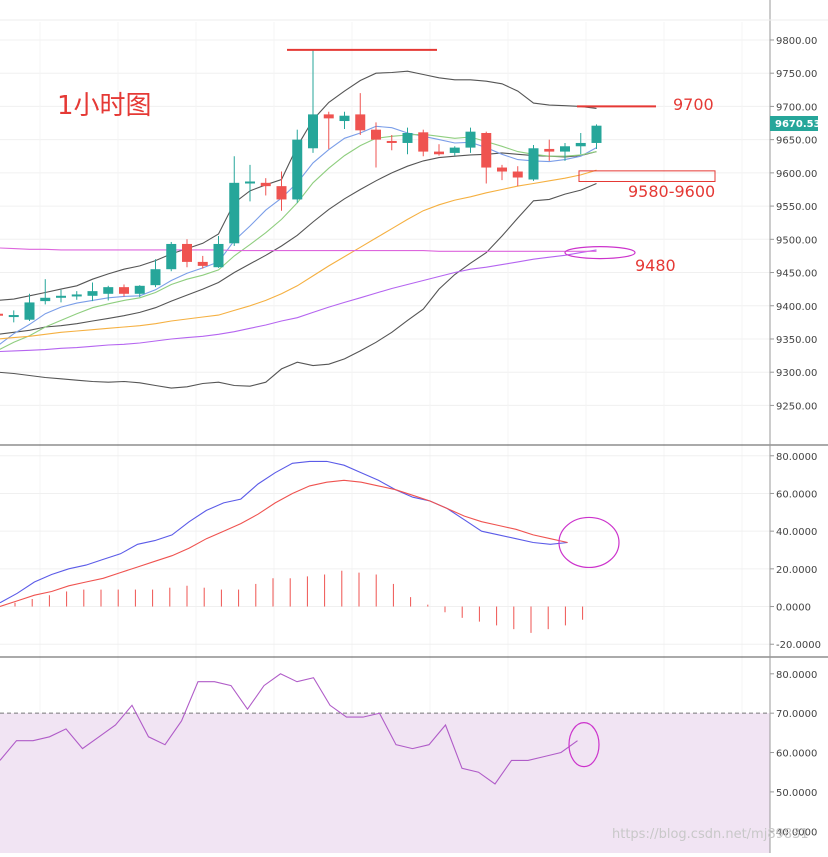 The image size is (828, 857). What do you see at coordinates (798, 124) in the screenshot?
I see `current-price-label: 9670.53` at bounding box center [798, 124].